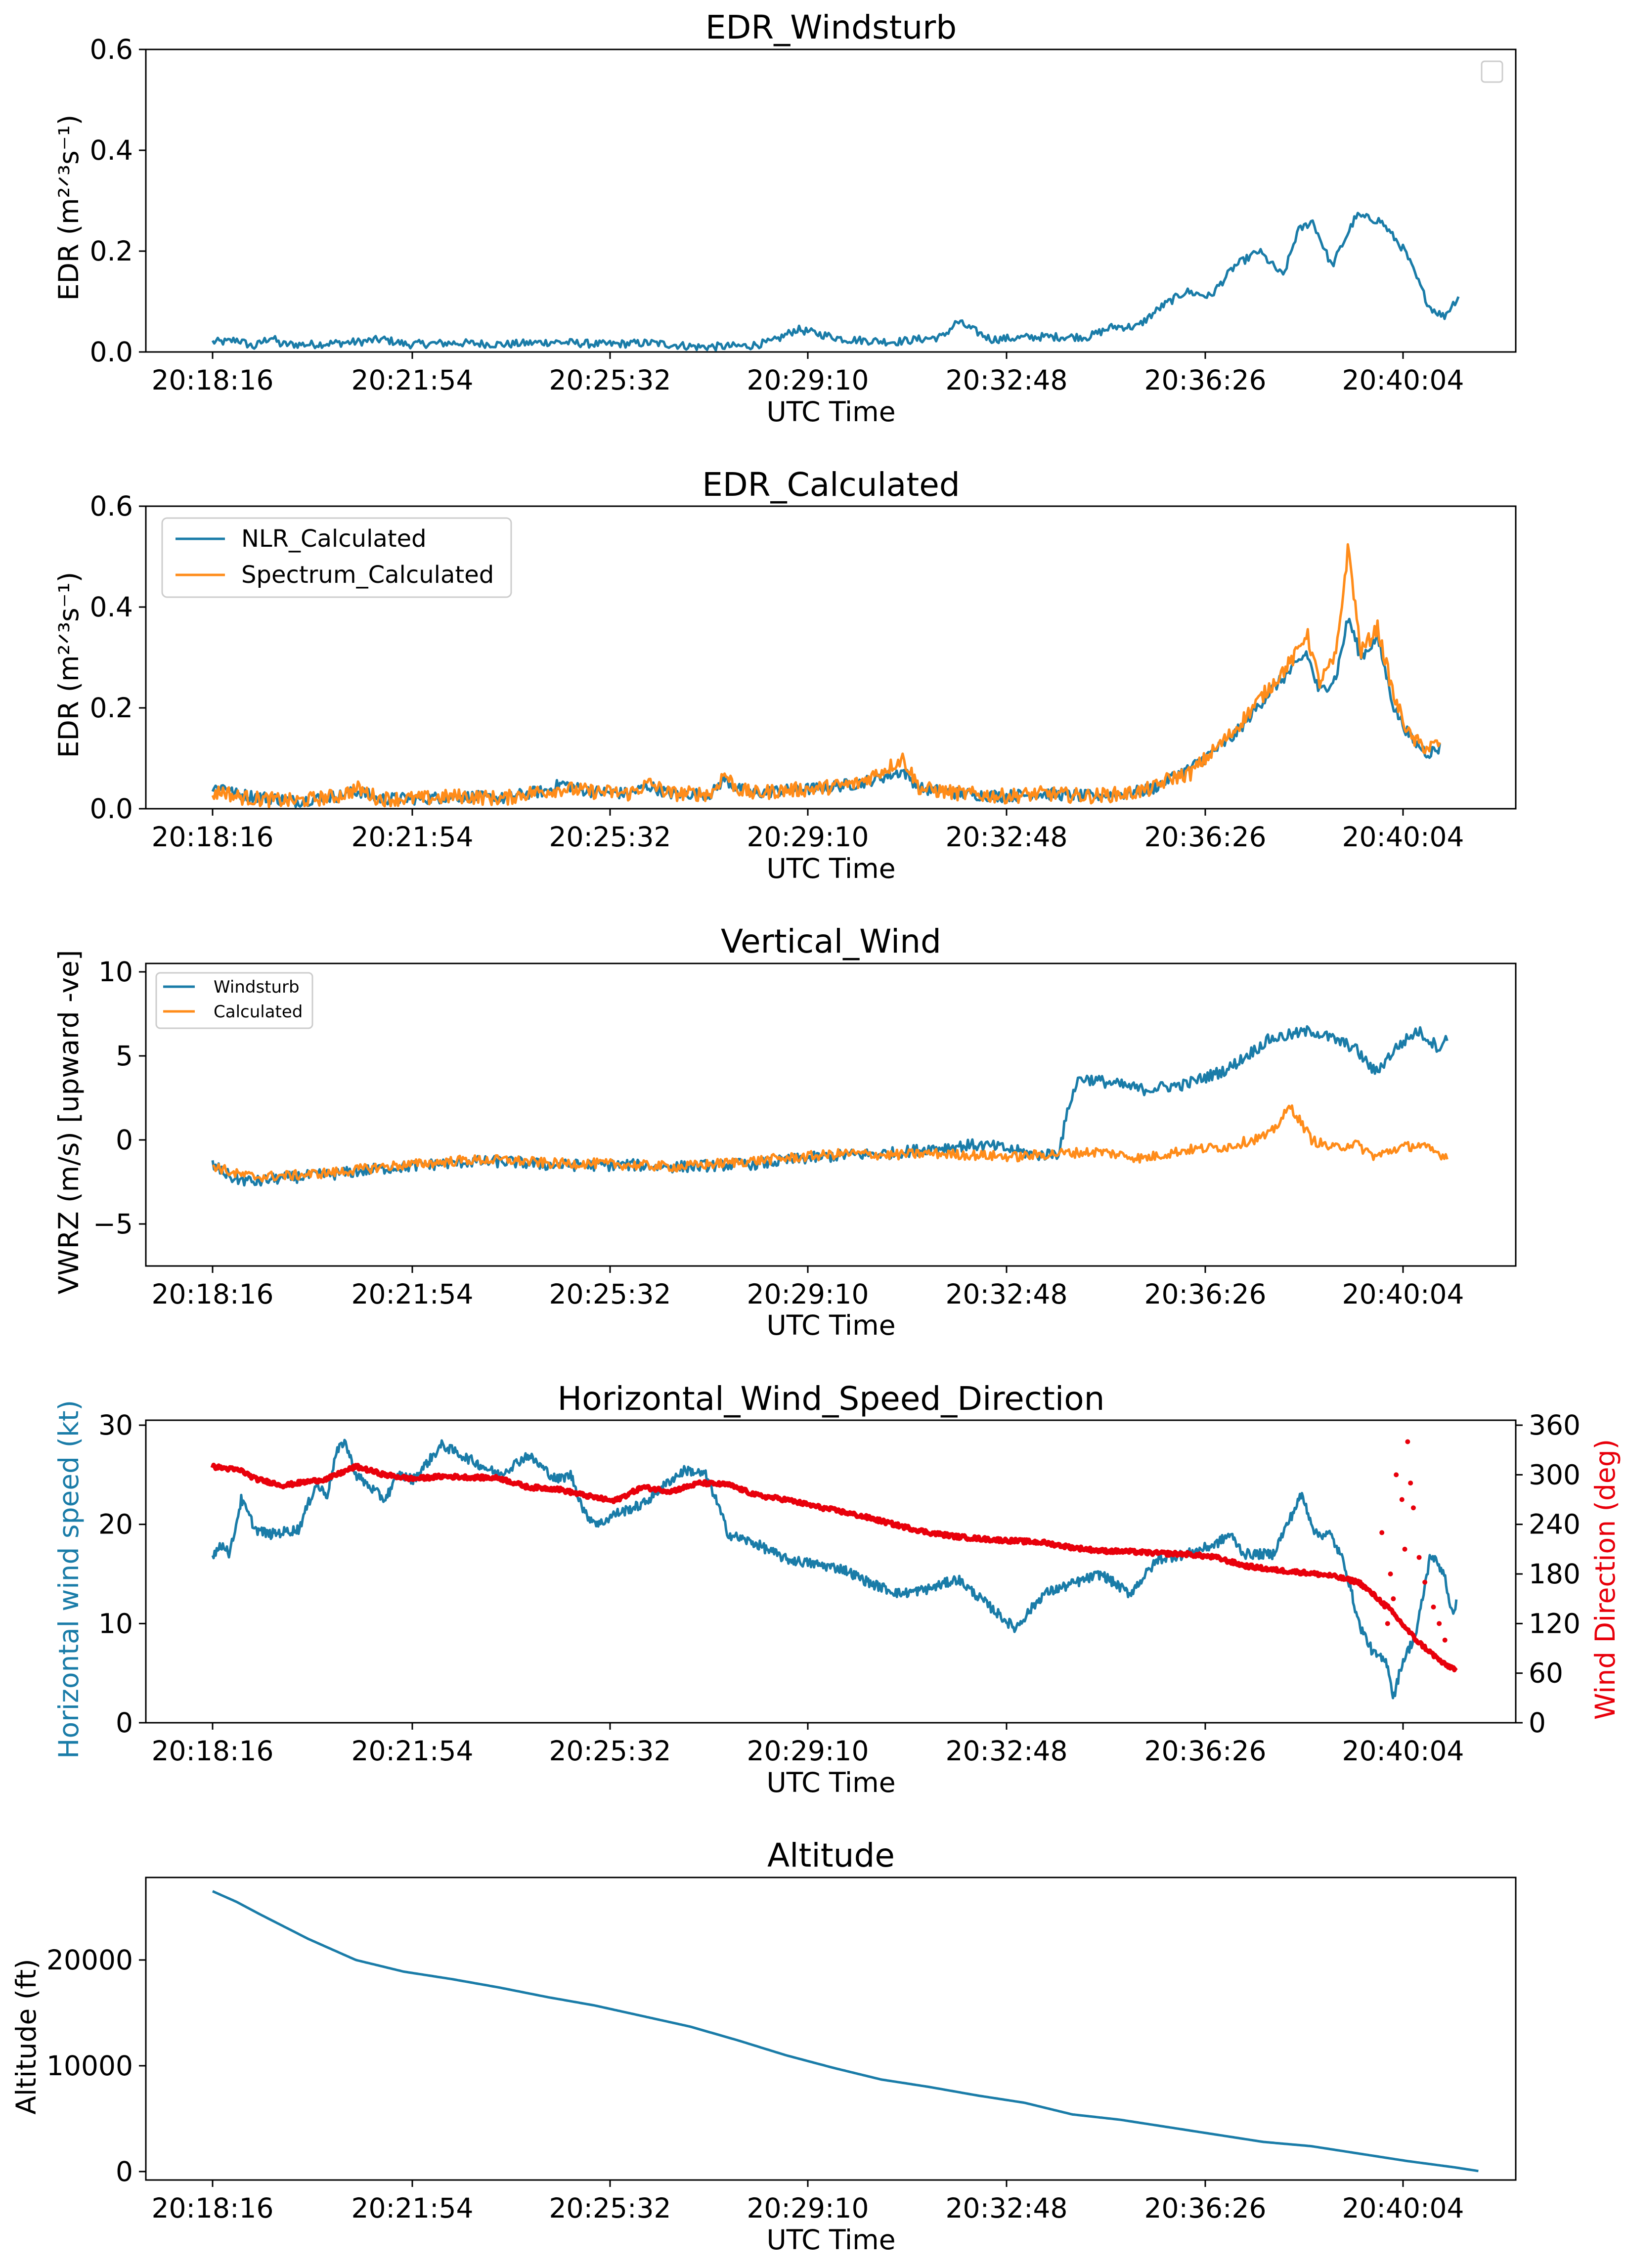 The image size is (1625, 2268). Describe the element at coordinates (89, 1960) in the screenshot. I see `y-tick-label: 20000` at that location.